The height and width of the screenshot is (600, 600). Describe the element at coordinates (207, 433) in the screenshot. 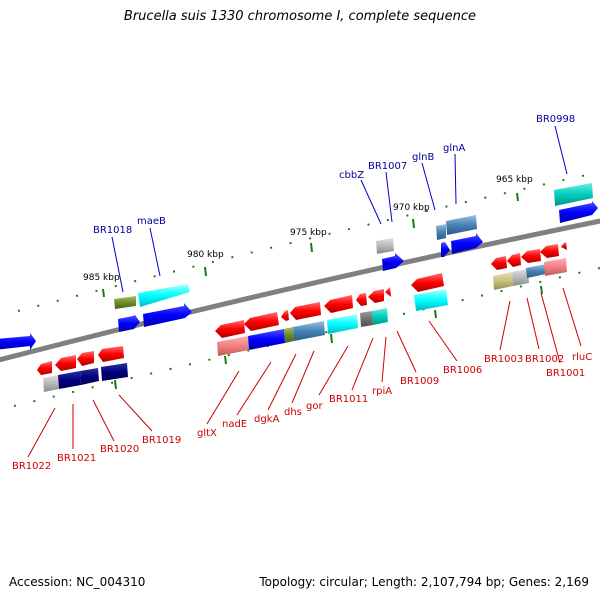

I see `gene-label: gltX` at that location.